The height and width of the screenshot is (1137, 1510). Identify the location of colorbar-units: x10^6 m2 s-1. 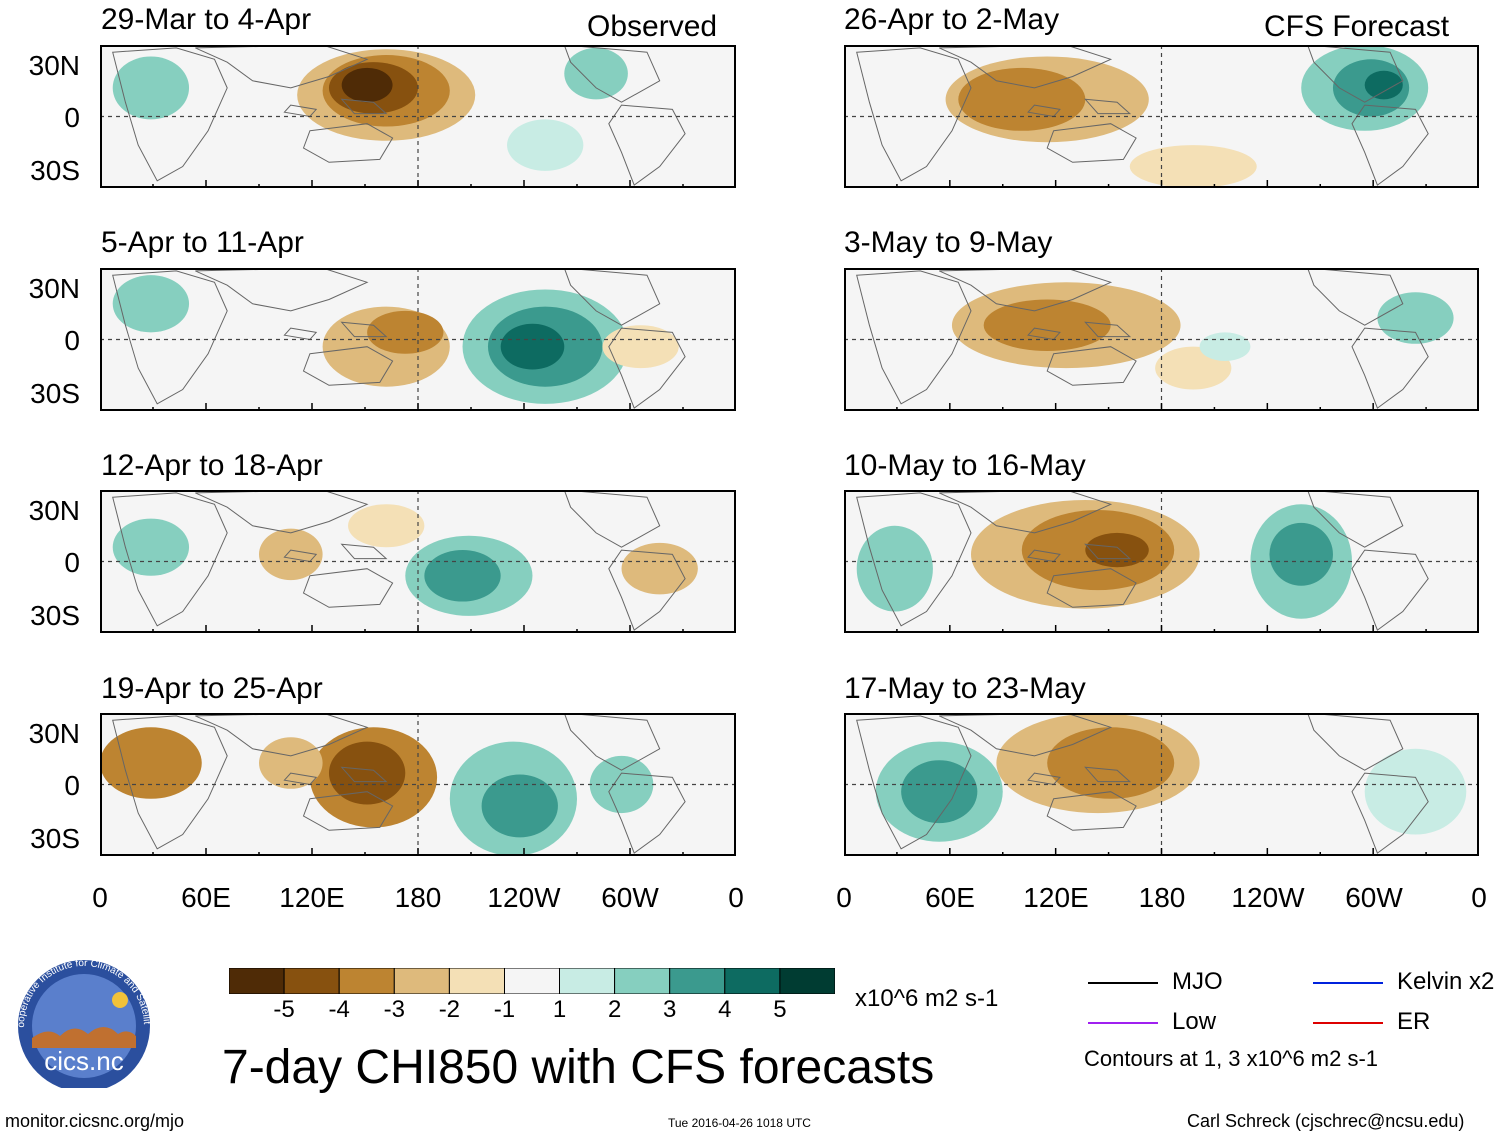
(927, 998).